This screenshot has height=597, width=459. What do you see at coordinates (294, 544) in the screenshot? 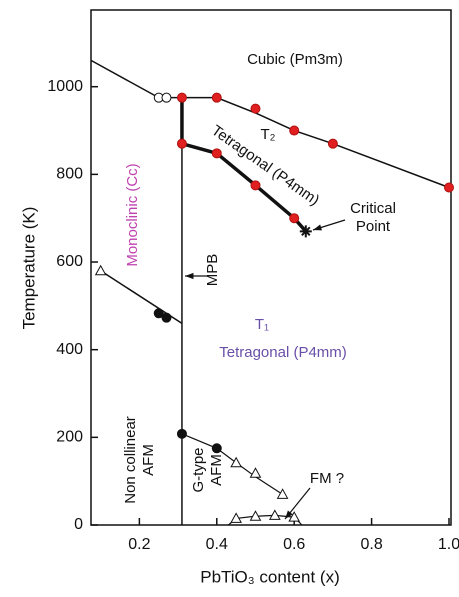
I see `x-tick-label: 0.6` at bounding box center [294, 544].